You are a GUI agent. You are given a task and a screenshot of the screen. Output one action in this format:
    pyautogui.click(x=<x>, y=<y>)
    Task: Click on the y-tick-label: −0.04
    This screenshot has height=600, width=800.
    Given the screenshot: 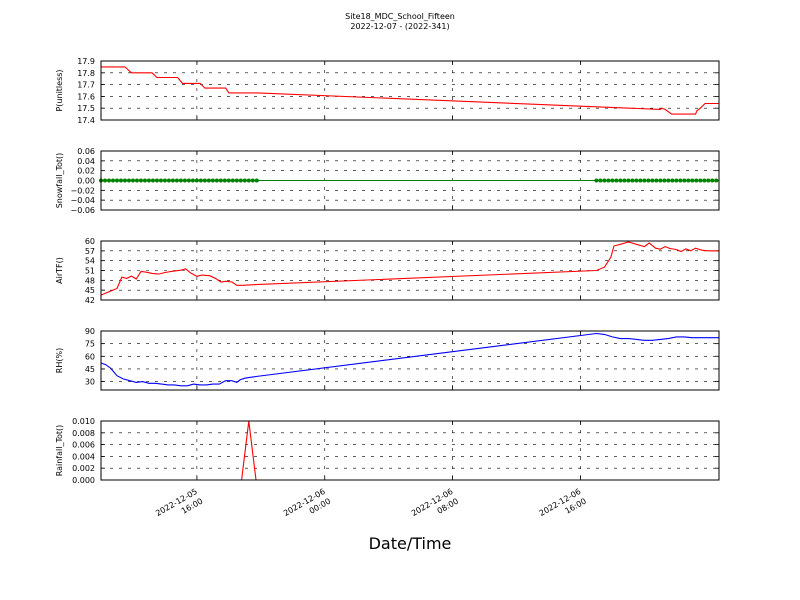 What is the action you would take?
    pyautogui.click(x=82, y=200)
    